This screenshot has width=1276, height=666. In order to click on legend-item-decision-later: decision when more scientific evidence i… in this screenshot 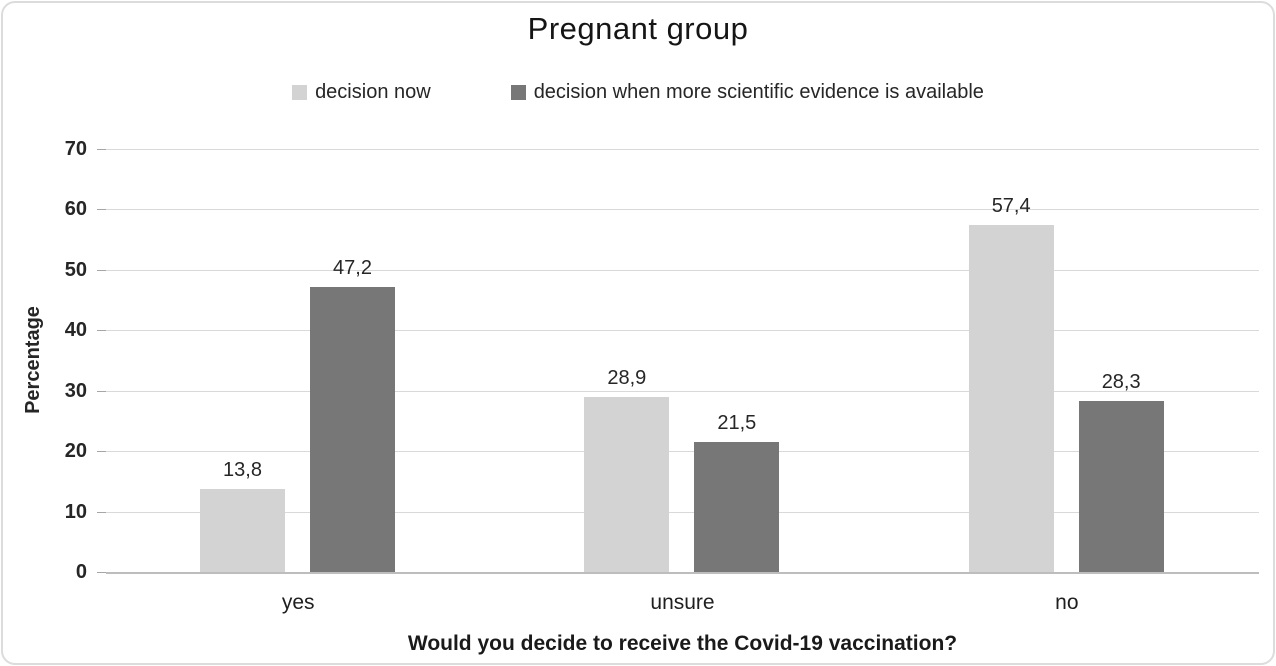, I will do `click(747, 92)`.